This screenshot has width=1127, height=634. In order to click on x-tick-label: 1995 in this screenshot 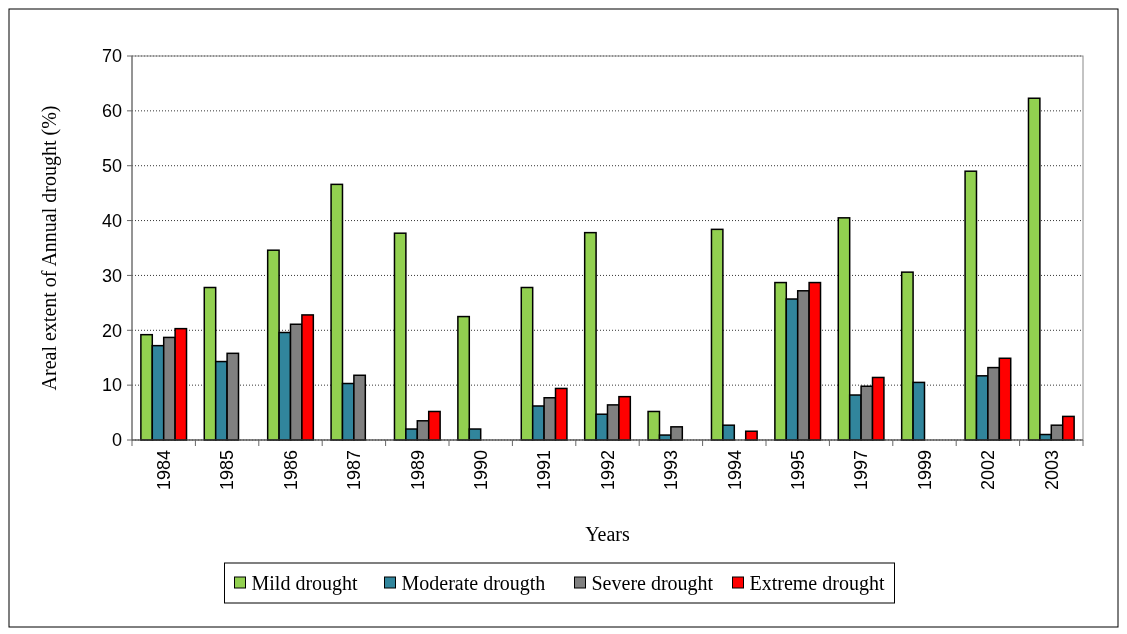, I will do `click(798, 470)`.